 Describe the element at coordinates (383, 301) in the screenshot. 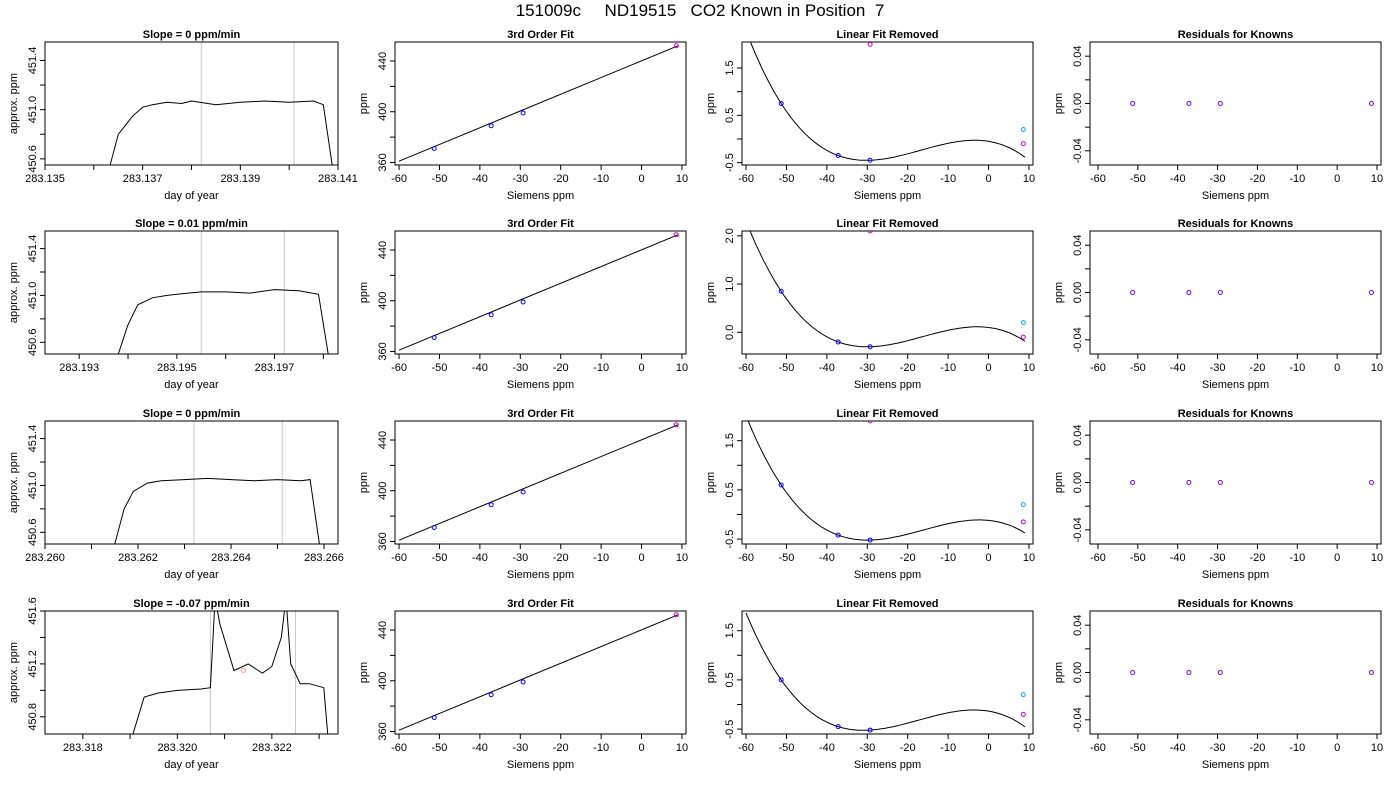

I see `y-tick-label: 400` at that location.